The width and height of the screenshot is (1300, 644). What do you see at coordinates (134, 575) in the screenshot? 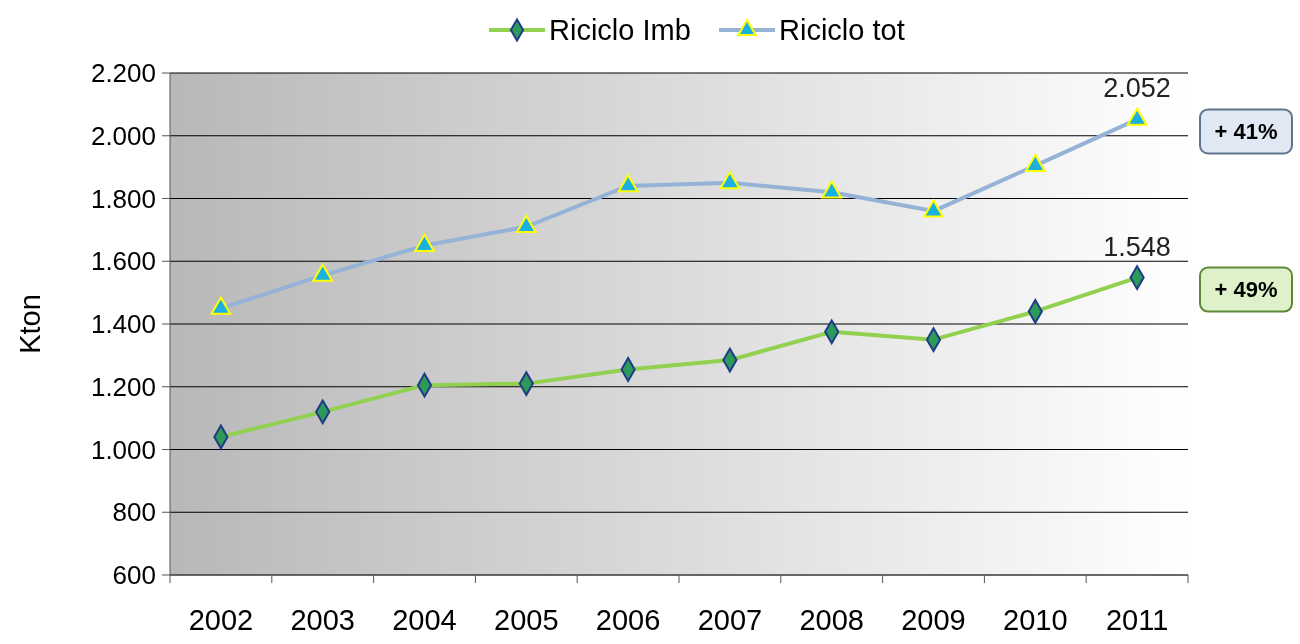
I see `y-tick-label: 600` at bounding box center [134, 575].